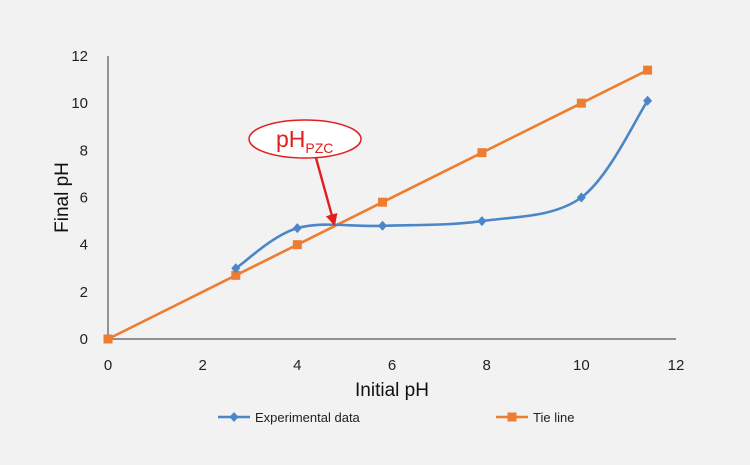 The image size is (750, 465). What do you see at coordinates (553, 417) in the screenshot?
I see `legend-label: Tie line` at bounding box center [553, 417].